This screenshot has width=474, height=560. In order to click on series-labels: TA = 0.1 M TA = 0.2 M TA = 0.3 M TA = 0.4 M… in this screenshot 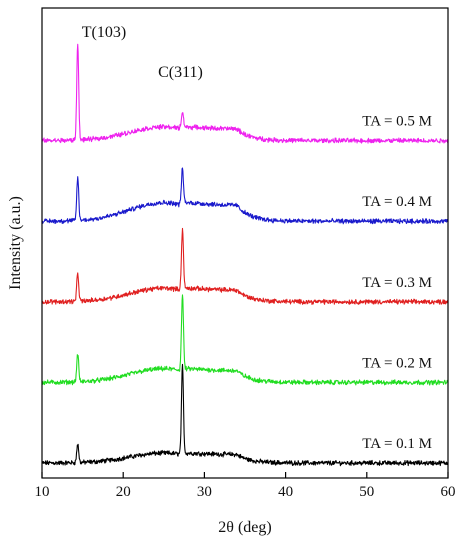, I will do `click(397, 283)`.